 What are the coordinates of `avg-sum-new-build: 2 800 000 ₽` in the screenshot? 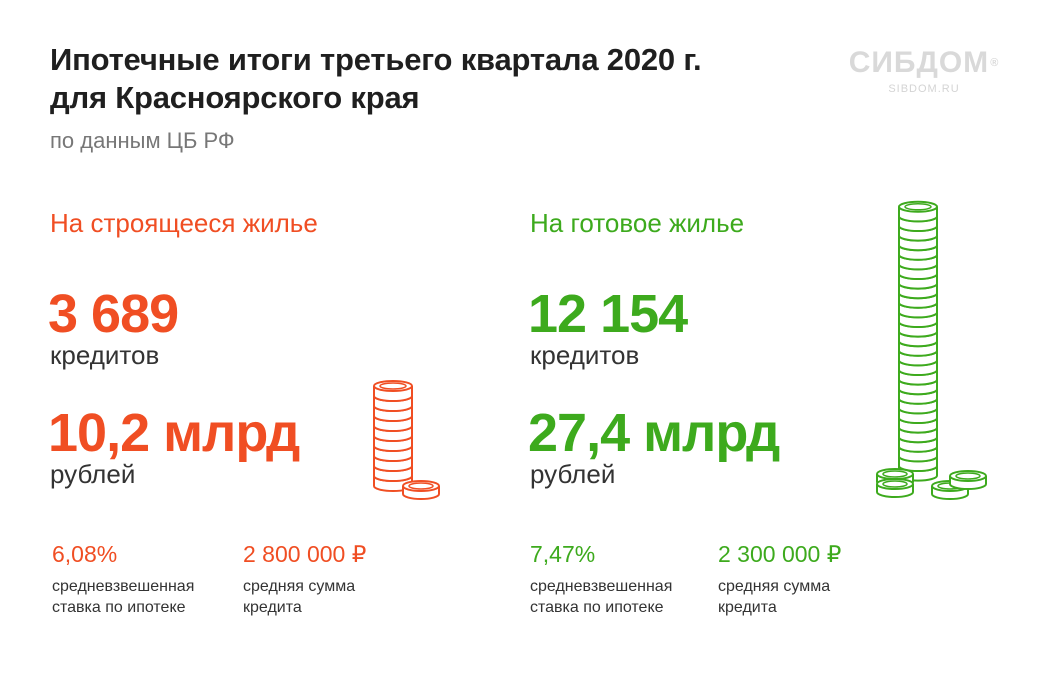 It's located at (305, 554).